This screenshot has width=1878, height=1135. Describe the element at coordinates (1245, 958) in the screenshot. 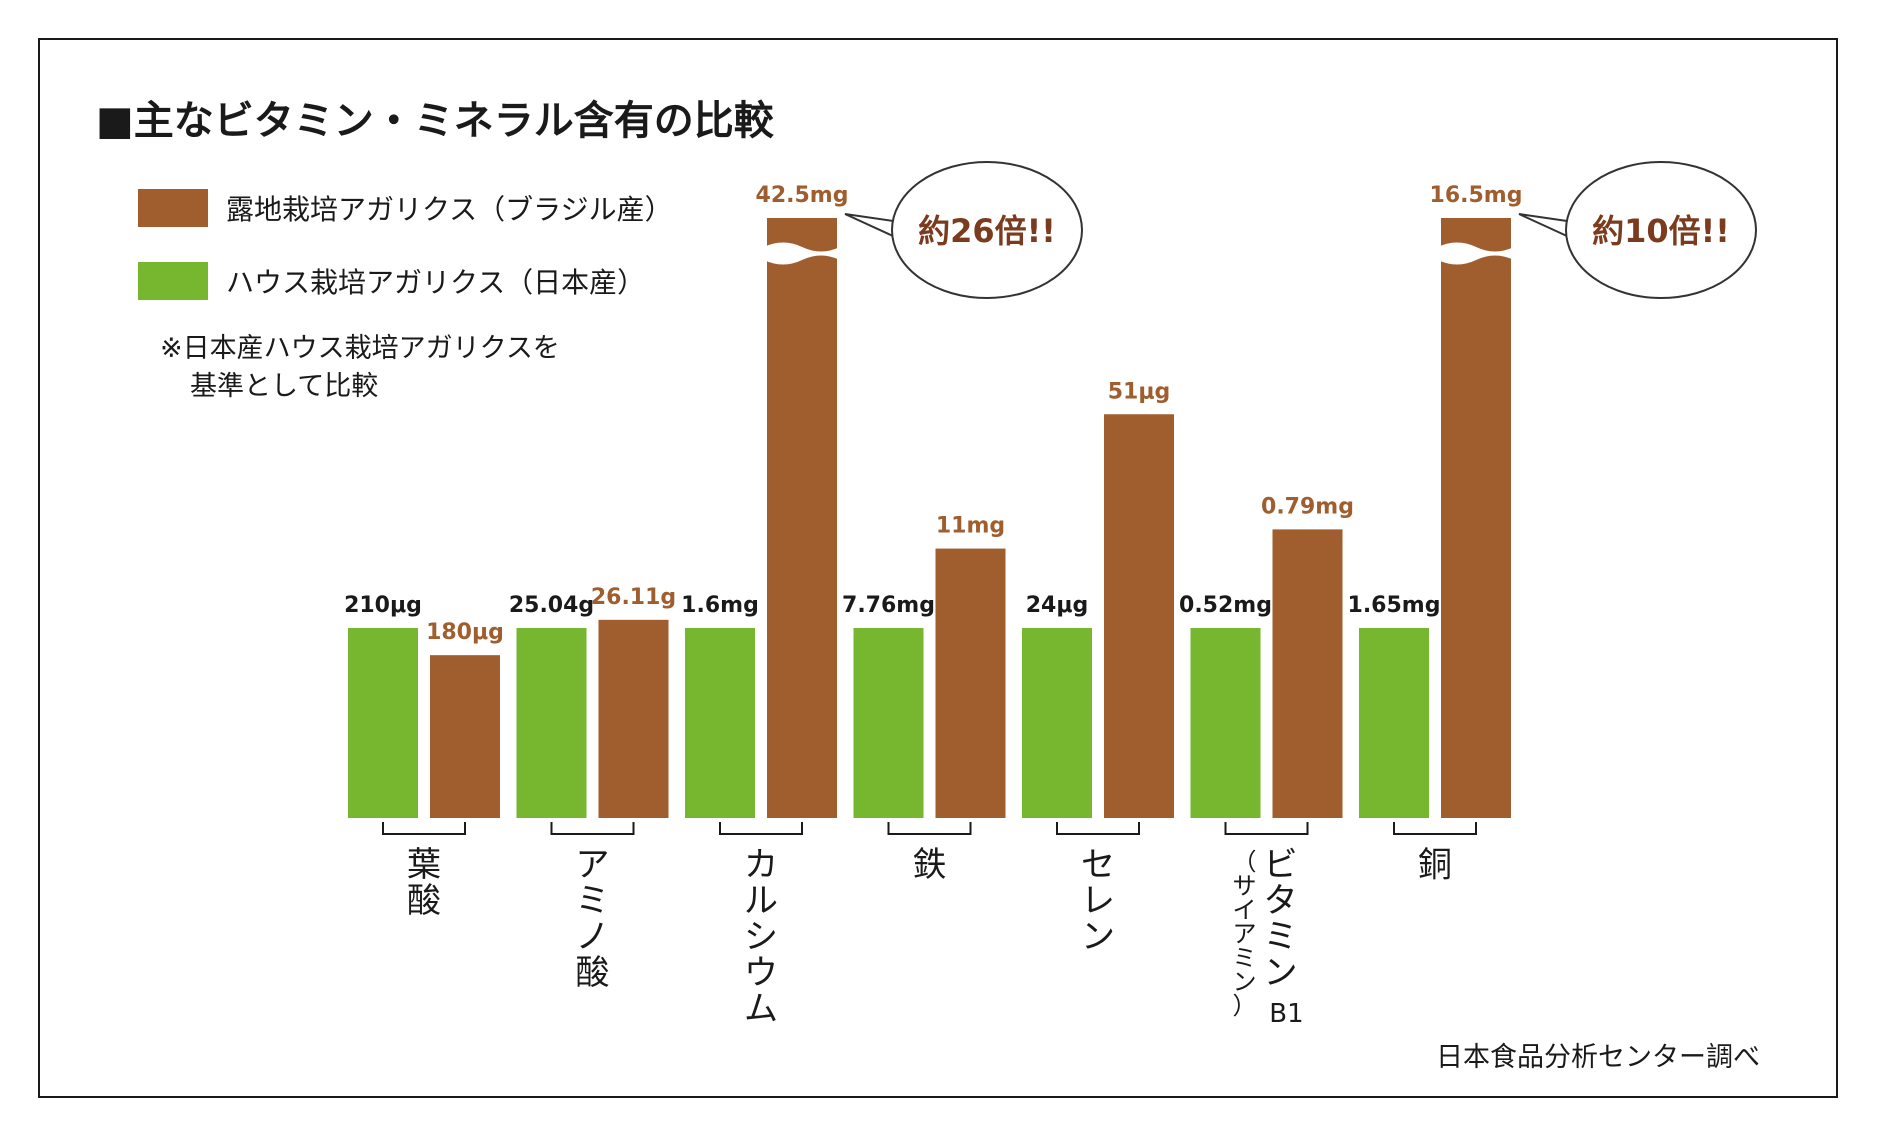

I see `category-label-char-small: ミ` at that location.